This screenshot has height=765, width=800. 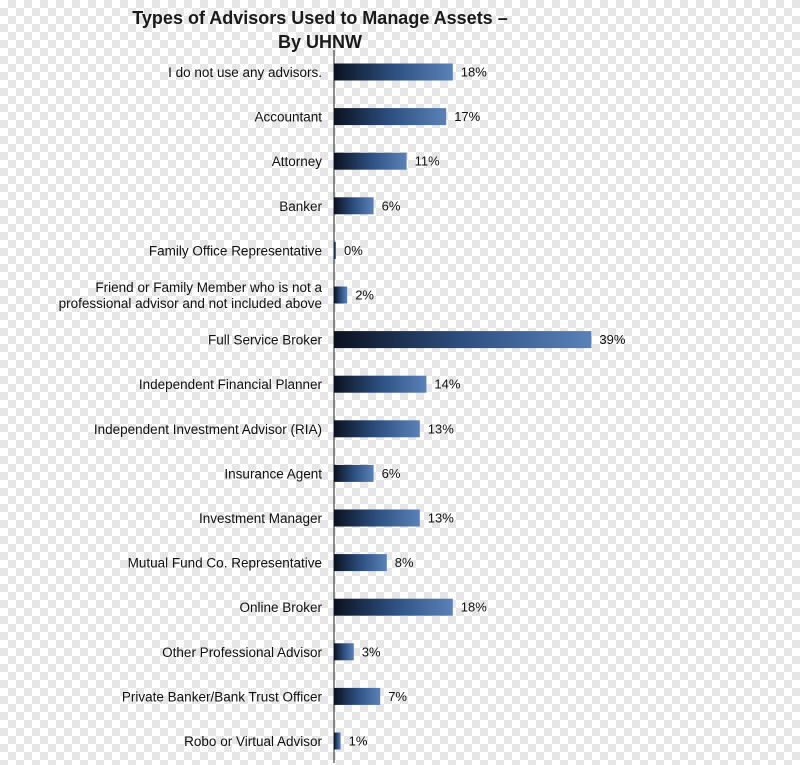 I want to click on category-label: Attorney, so click(x=297, y=161).